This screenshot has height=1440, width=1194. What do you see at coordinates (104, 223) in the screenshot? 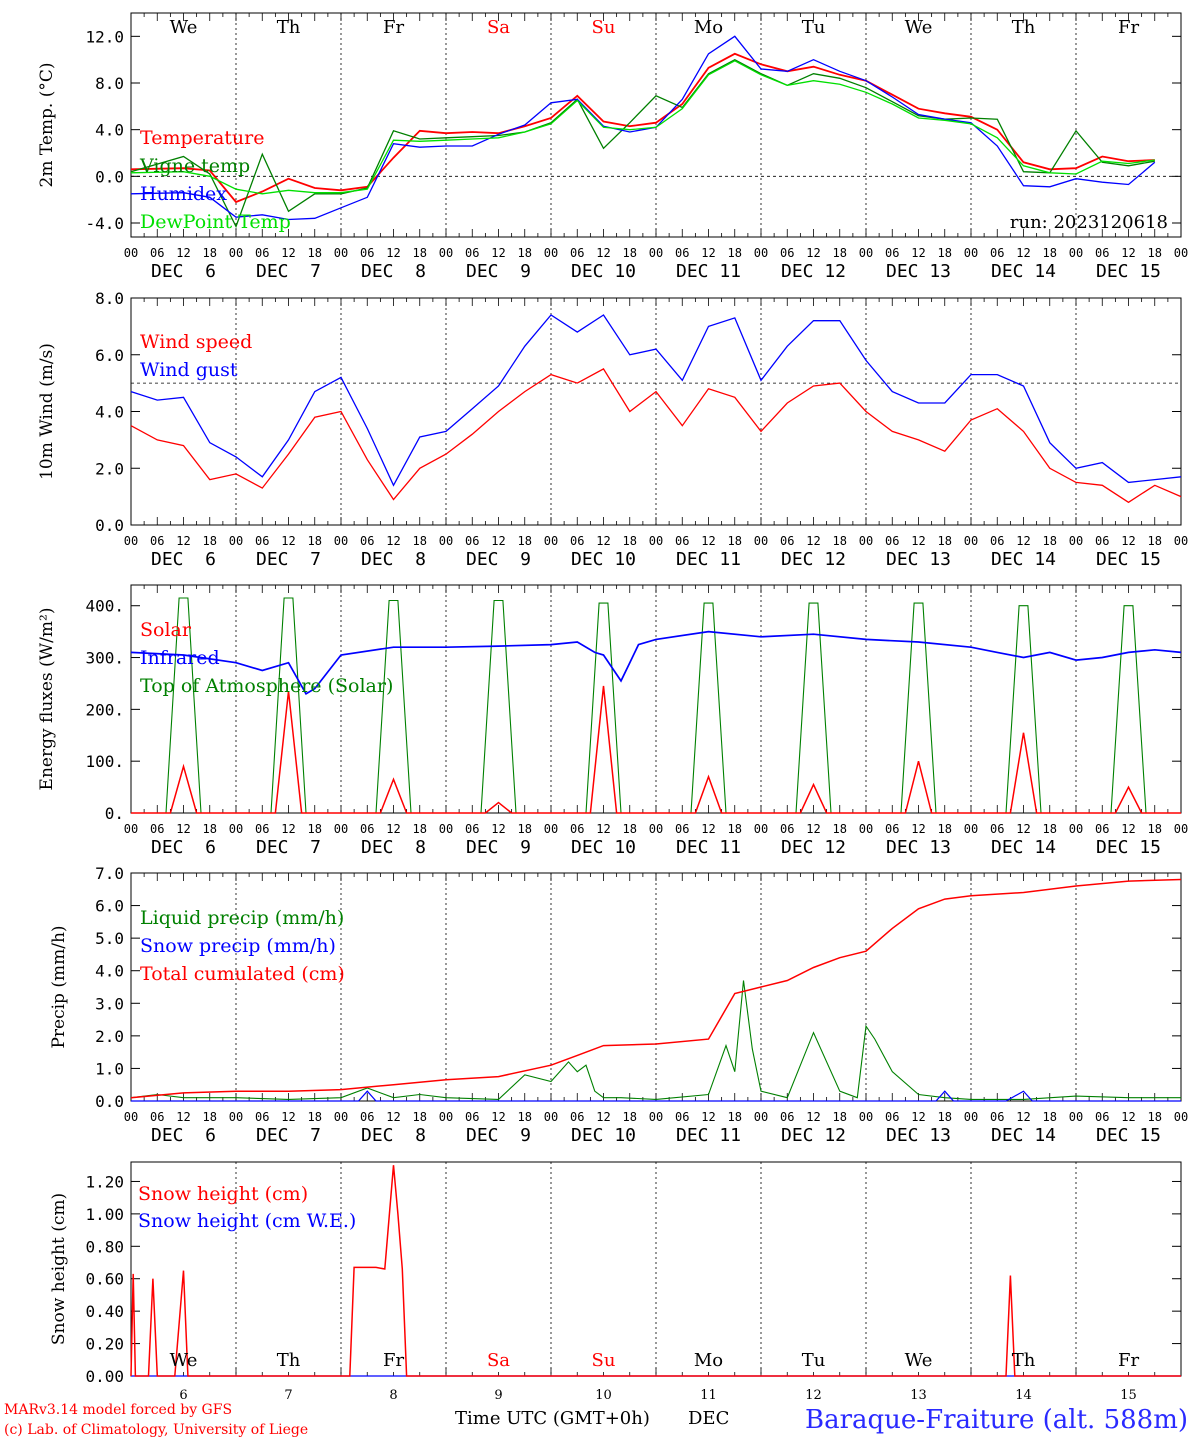
I see `y-tick-label: -4.0` at bounding box center [104, 223].